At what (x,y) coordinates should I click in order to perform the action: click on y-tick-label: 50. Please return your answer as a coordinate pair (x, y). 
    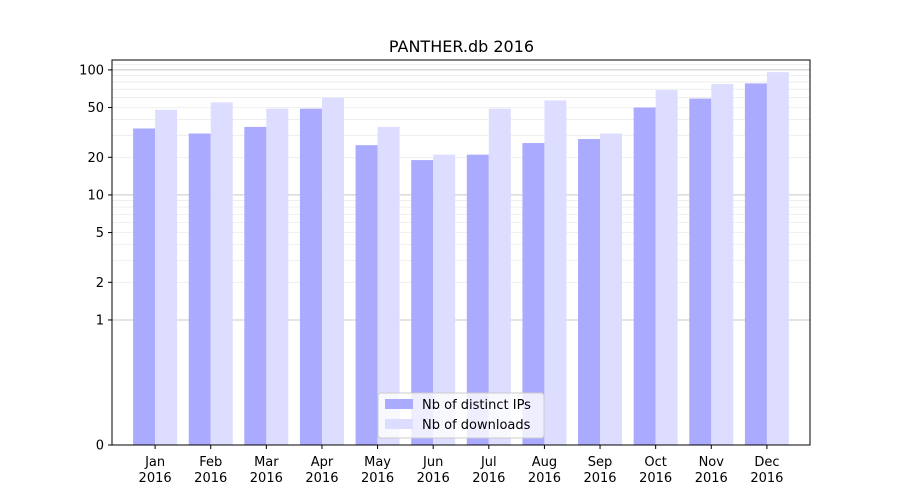
    Looking at the image, I should click on (95, 108).